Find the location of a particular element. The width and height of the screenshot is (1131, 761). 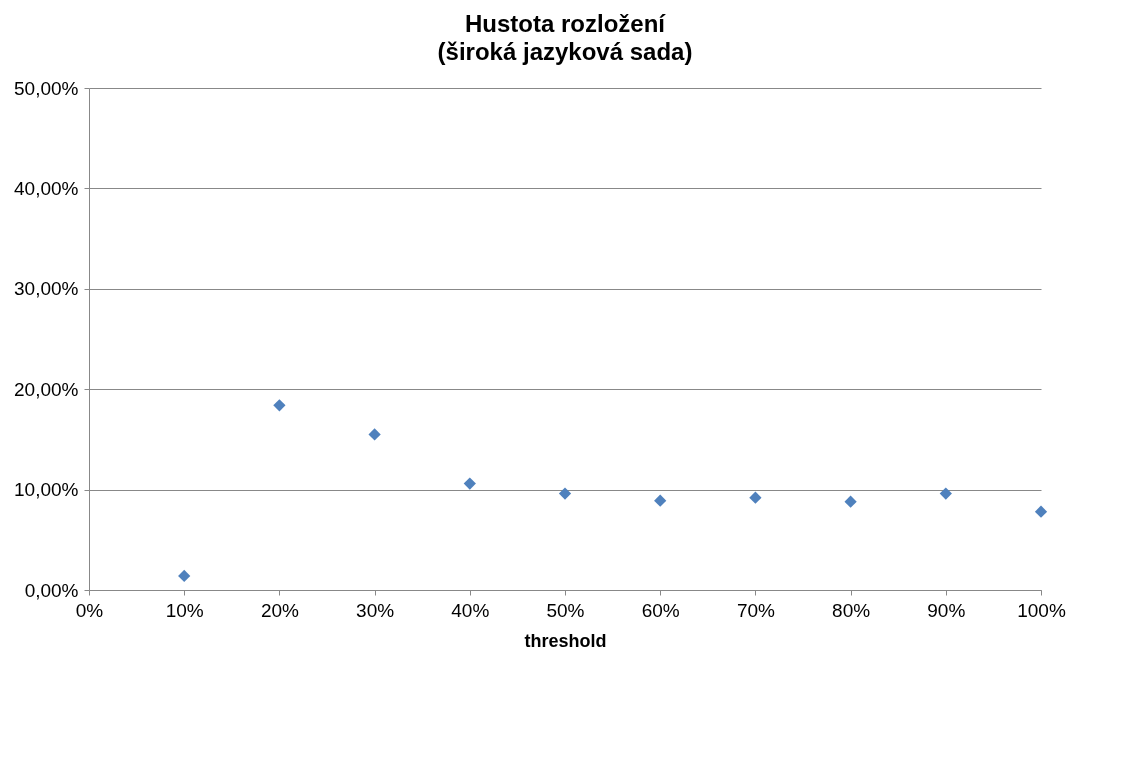

chart-title: Hustota rozložení is located at coordinates (565, 23).